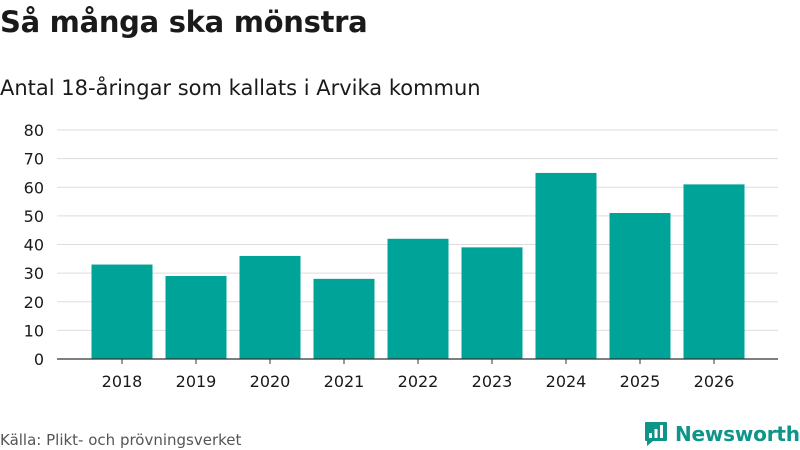  What do you see at coordinates (34, 245) in the screenshot?
I see `y-tick-label: 40` at bounding box center [34, 245].